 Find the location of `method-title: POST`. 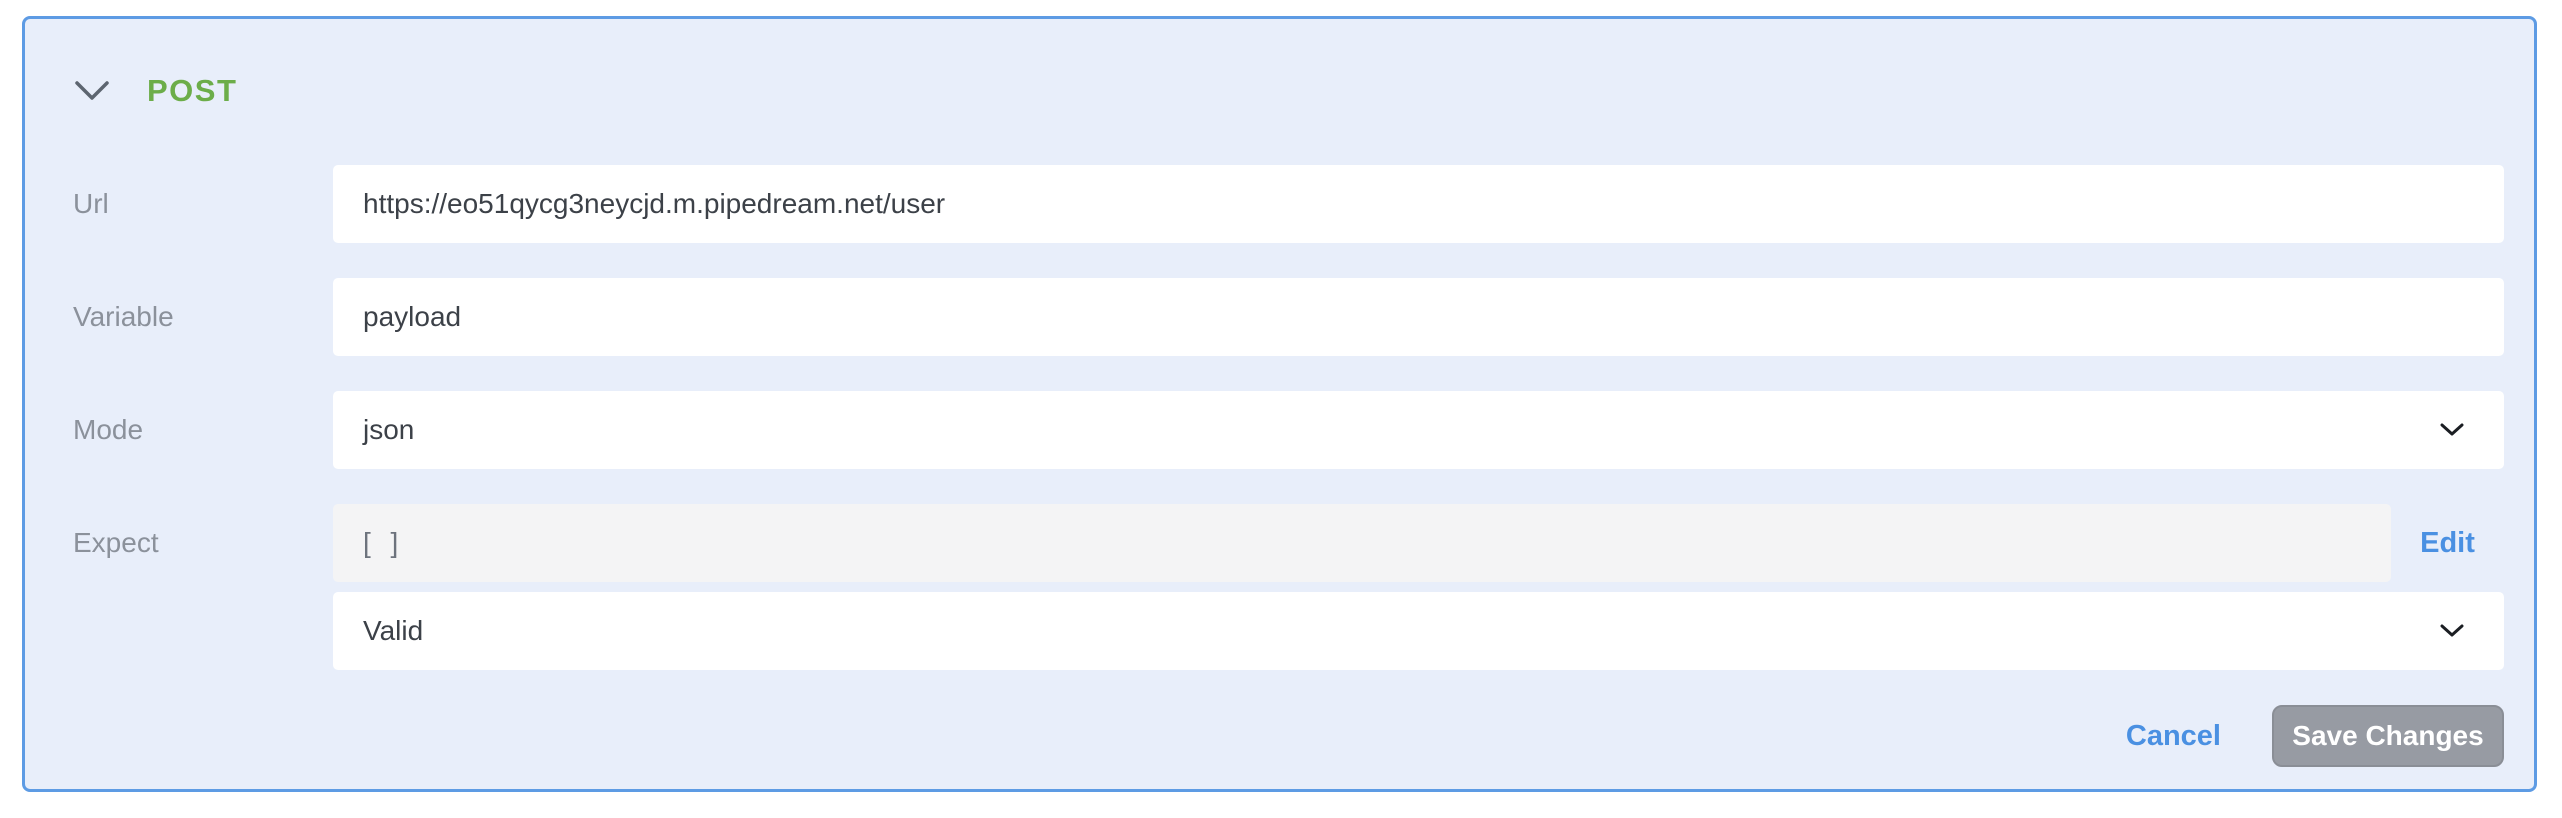

method-title: POST is located at coordinates (192, 90).